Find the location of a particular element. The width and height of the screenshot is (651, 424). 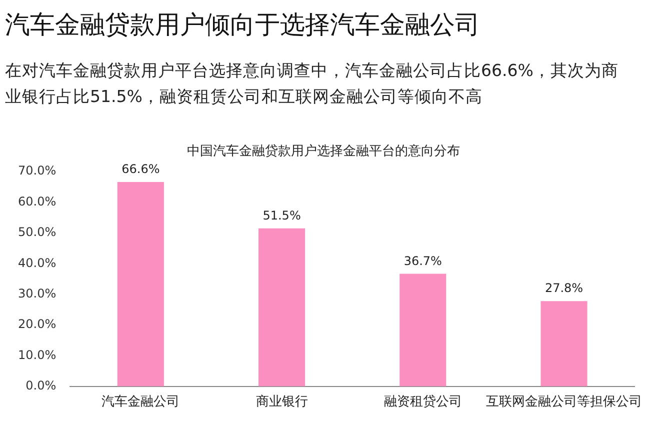

data-label: 36.7% is located at coordinates (423, 261).